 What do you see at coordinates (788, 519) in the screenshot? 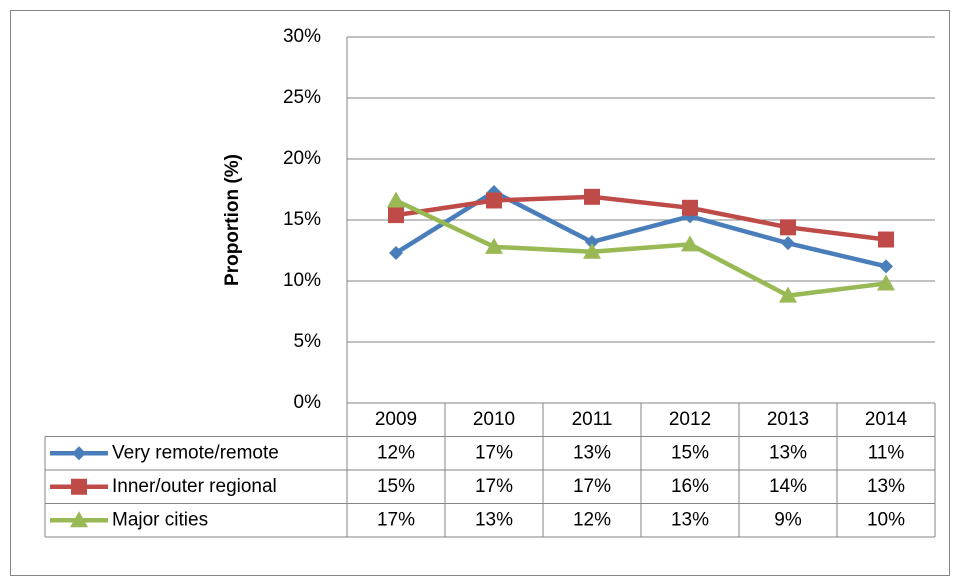
I see `data-label: 9%` at bounding box center [788, 519].